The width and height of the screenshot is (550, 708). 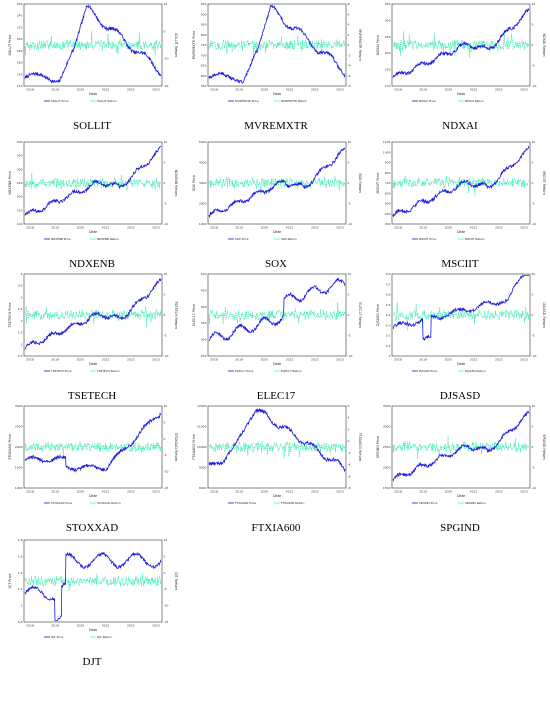 What do you see at coordinates (378, 183) in the screenshot?
I see `y-label-left: MSCIIT Price` at bounding box center [378, 183].